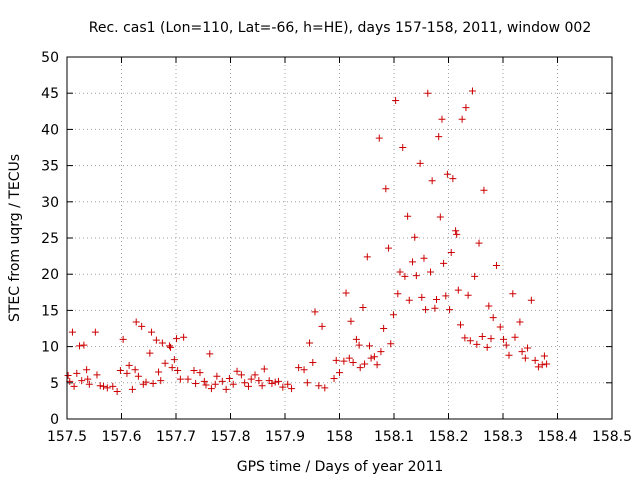 The width and height of the screenshot is (640, 480). I want to click on x-tick-label: 158.4, so click(557, 437).